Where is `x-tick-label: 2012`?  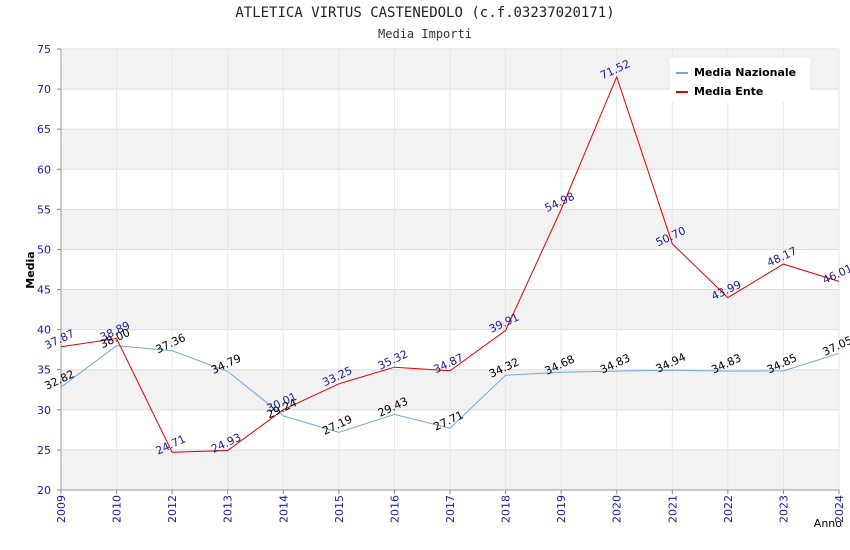 x-tick-label: 2012 is located at coordinates (172, 509).